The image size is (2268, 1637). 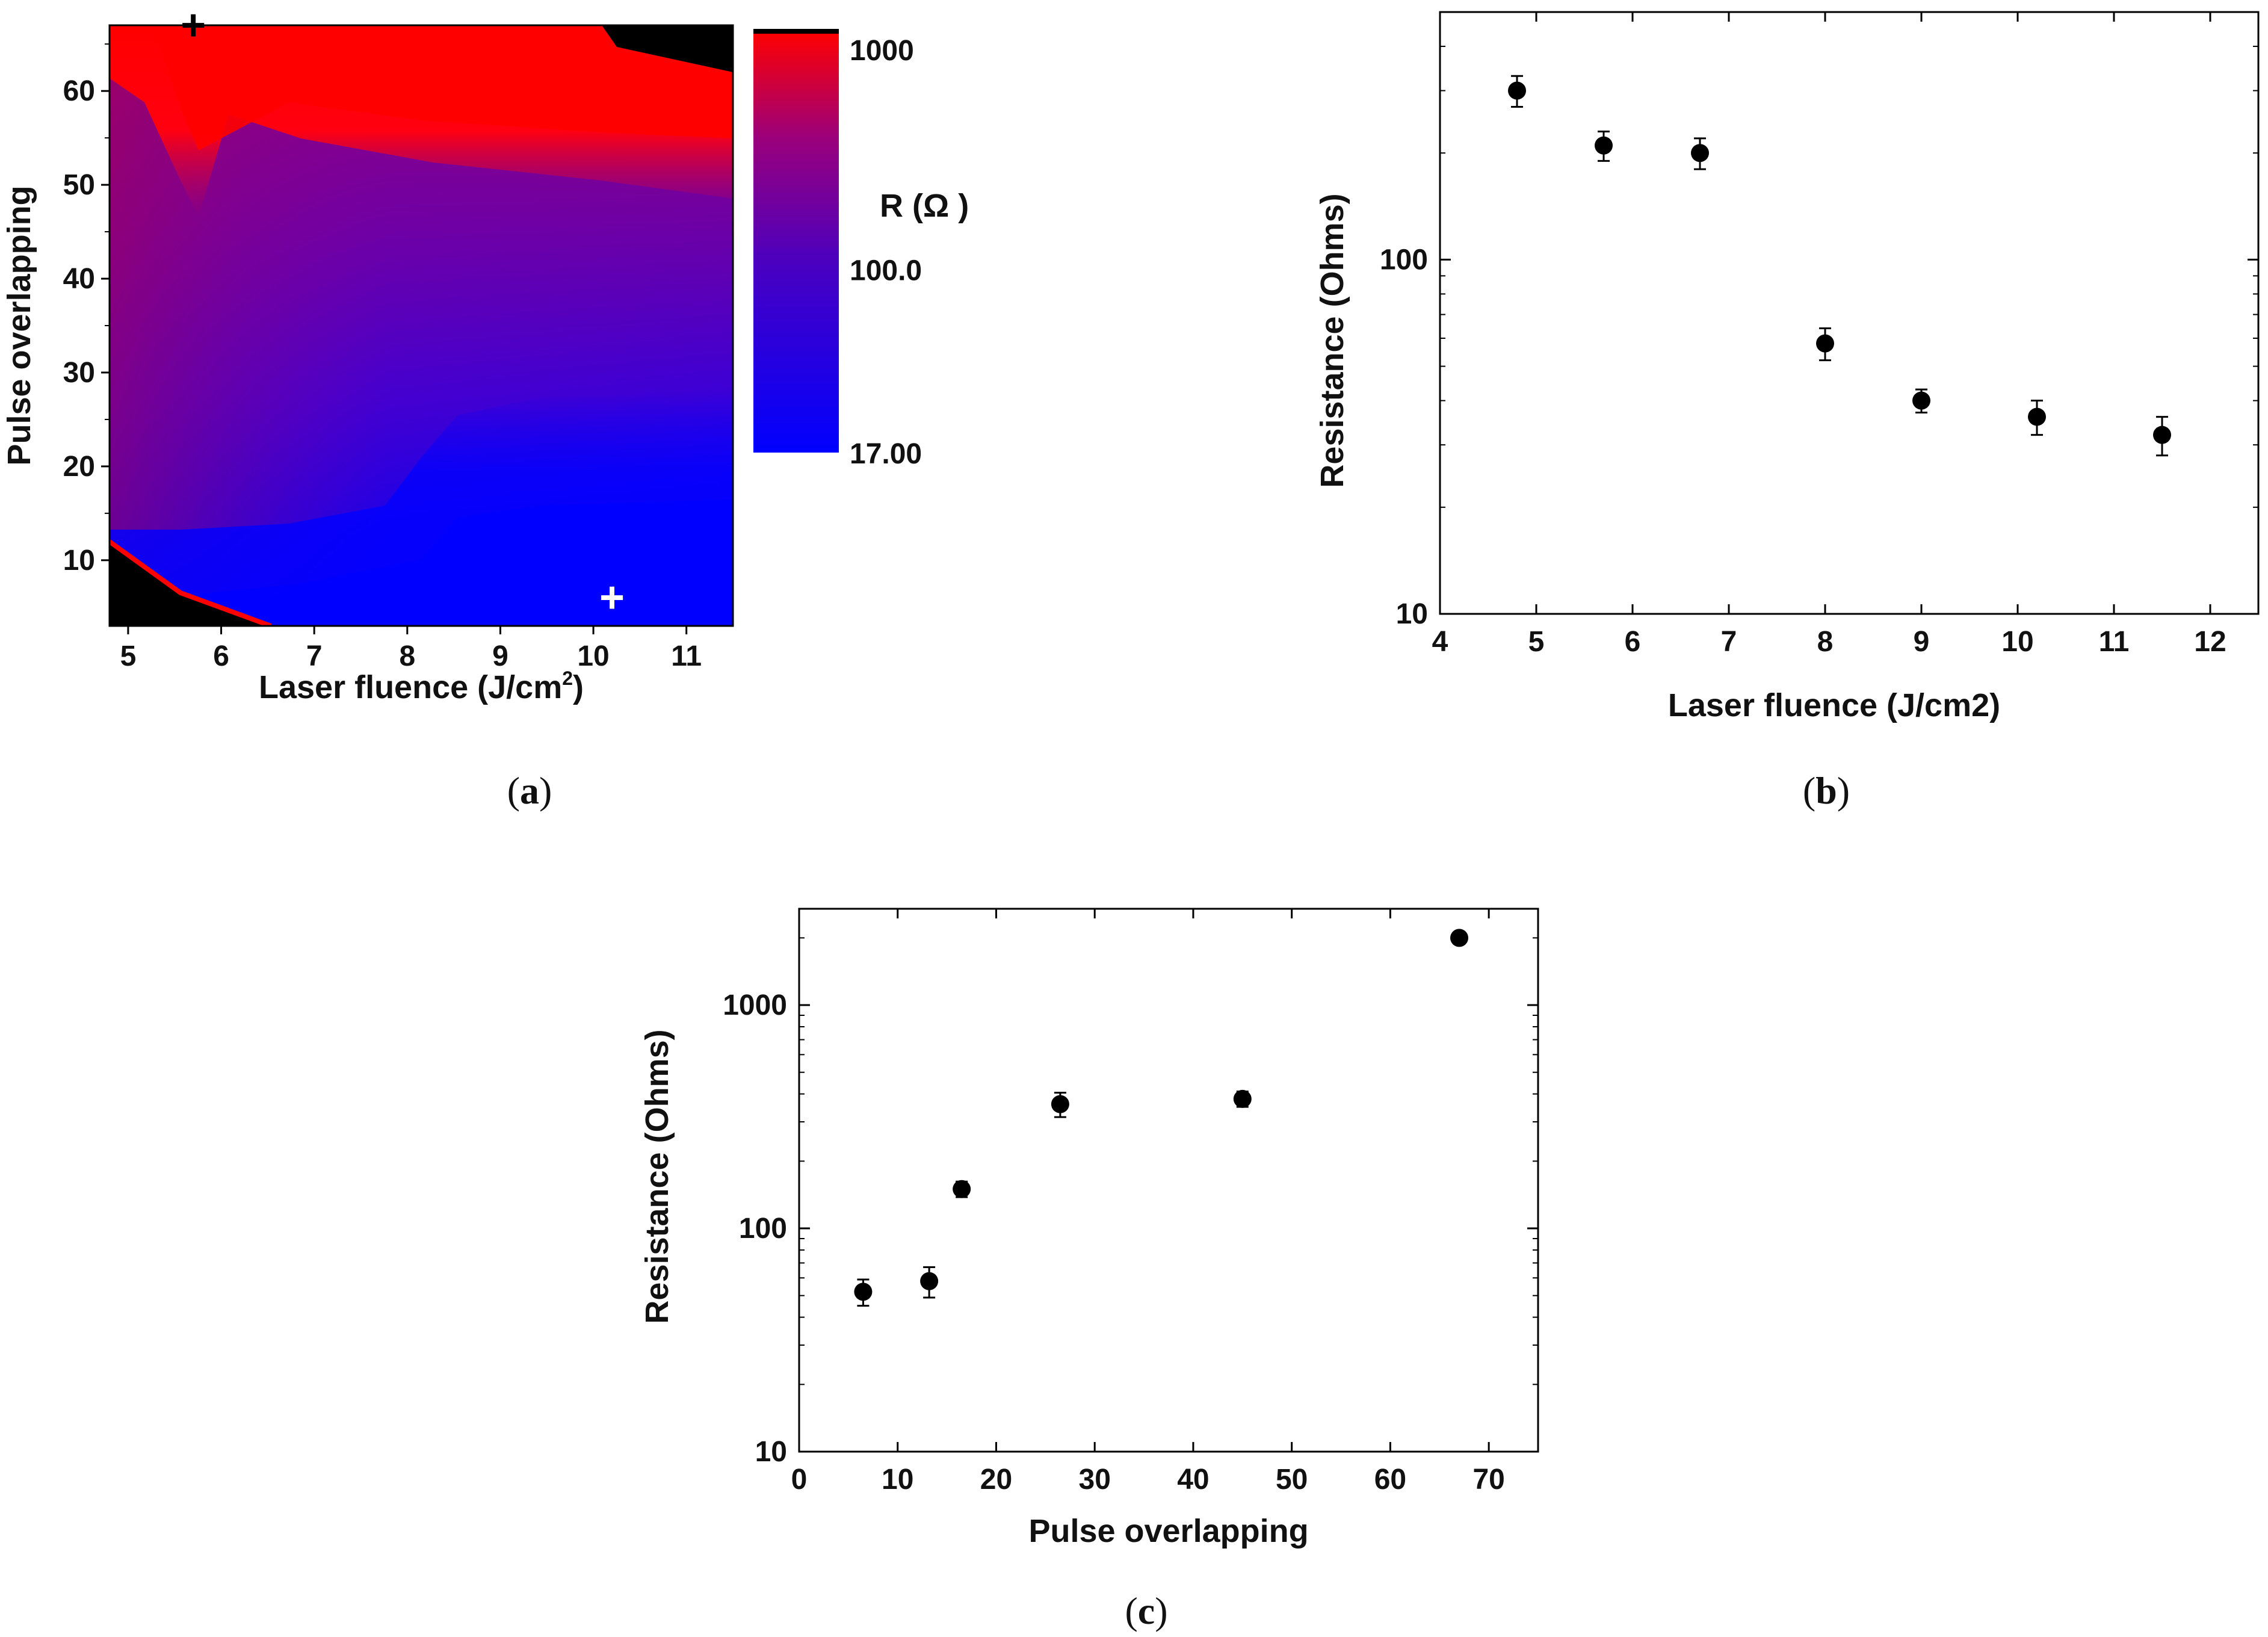 I want to click on plot-c-x-tick-label: 0, so click(x=799, y=1480).